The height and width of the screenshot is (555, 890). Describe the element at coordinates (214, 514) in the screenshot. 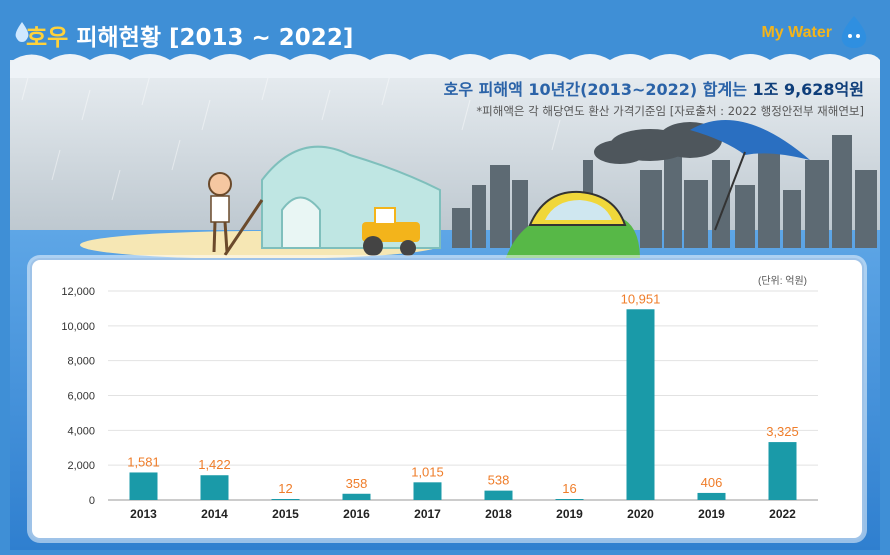

I see `x-tick-1: 2014` at that location.